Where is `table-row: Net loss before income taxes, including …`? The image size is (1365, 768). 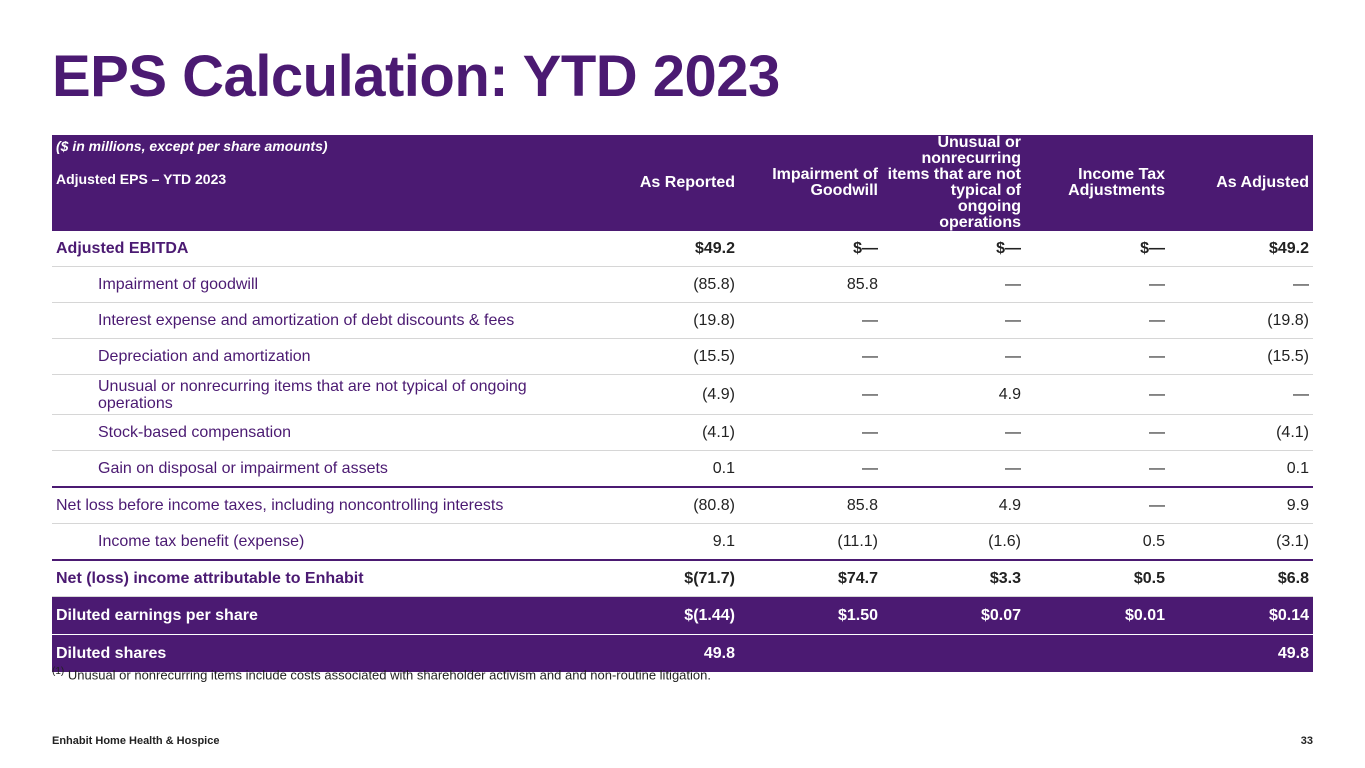
table-row: Net loss before income taxes, including … is located at coordinates (682, 505).